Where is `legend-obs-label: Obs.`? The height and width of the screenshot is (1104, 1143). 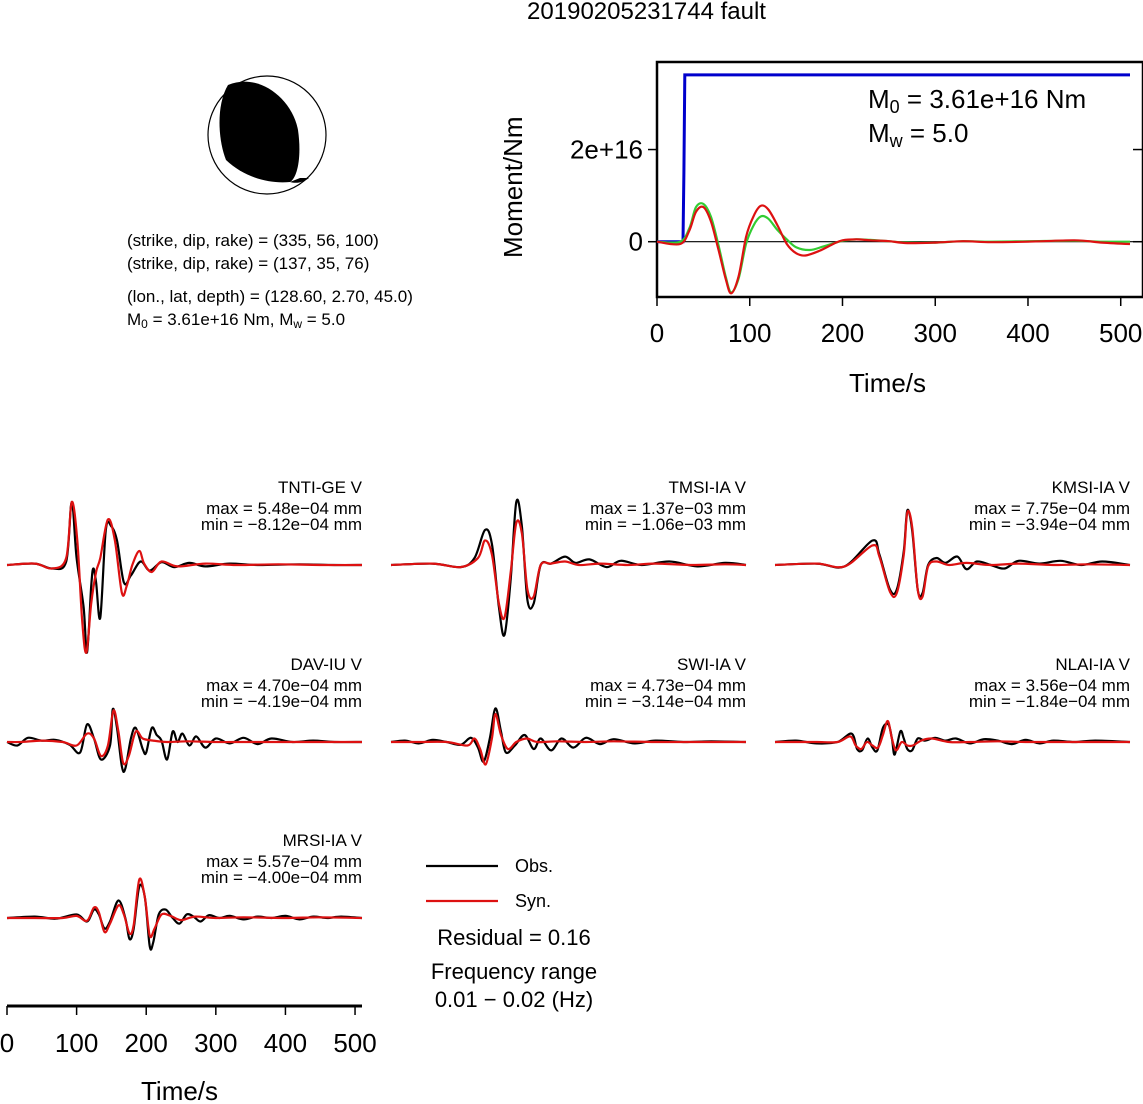
legend-obs-label: Obs. is located at coordinates (534, 866).